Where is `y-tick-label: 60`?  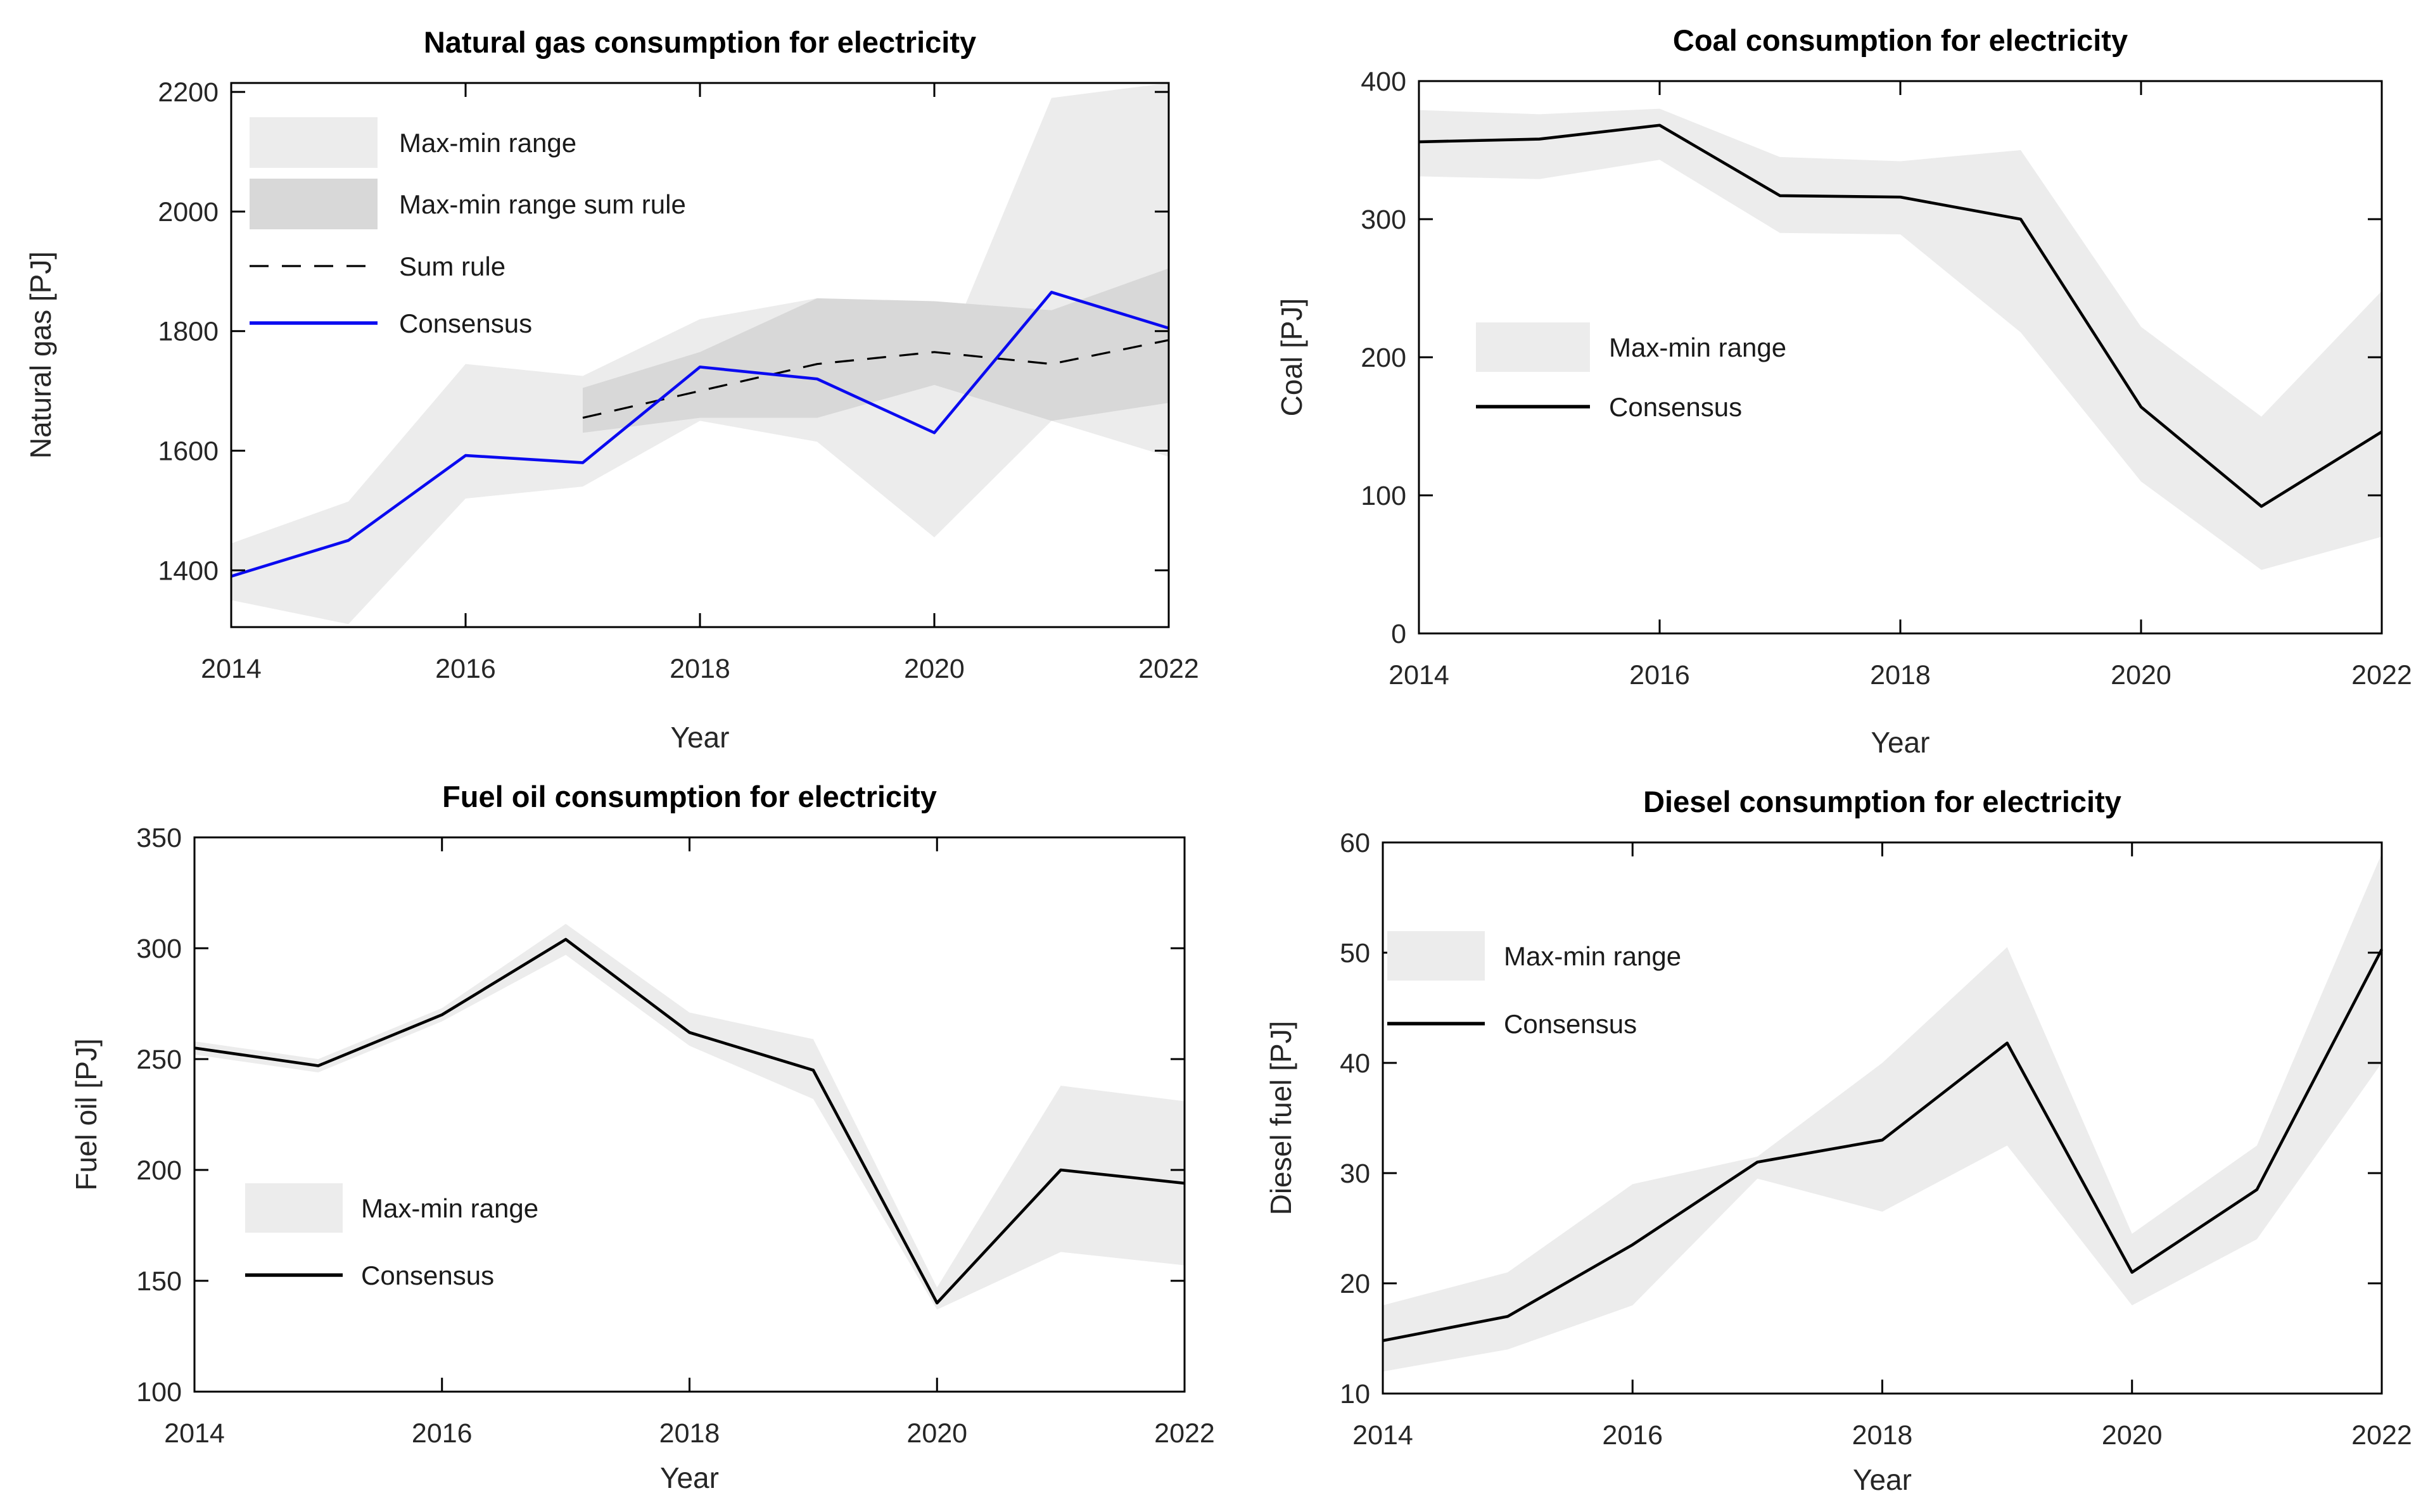
y-tick-label: 60 is located at coordinates (1355, 843).